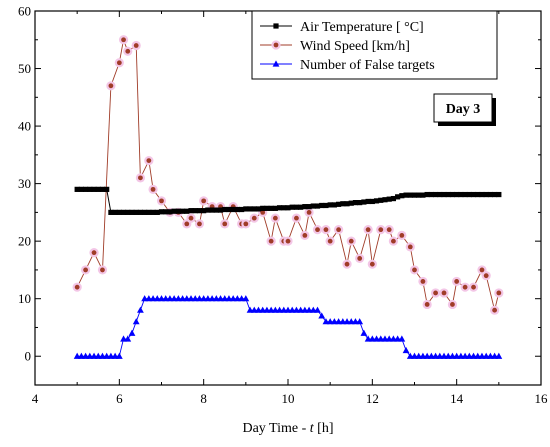  Describe the element at coordinates (367, 65) in the screenshot. I see `legend-label: Number of False targets` at that location.